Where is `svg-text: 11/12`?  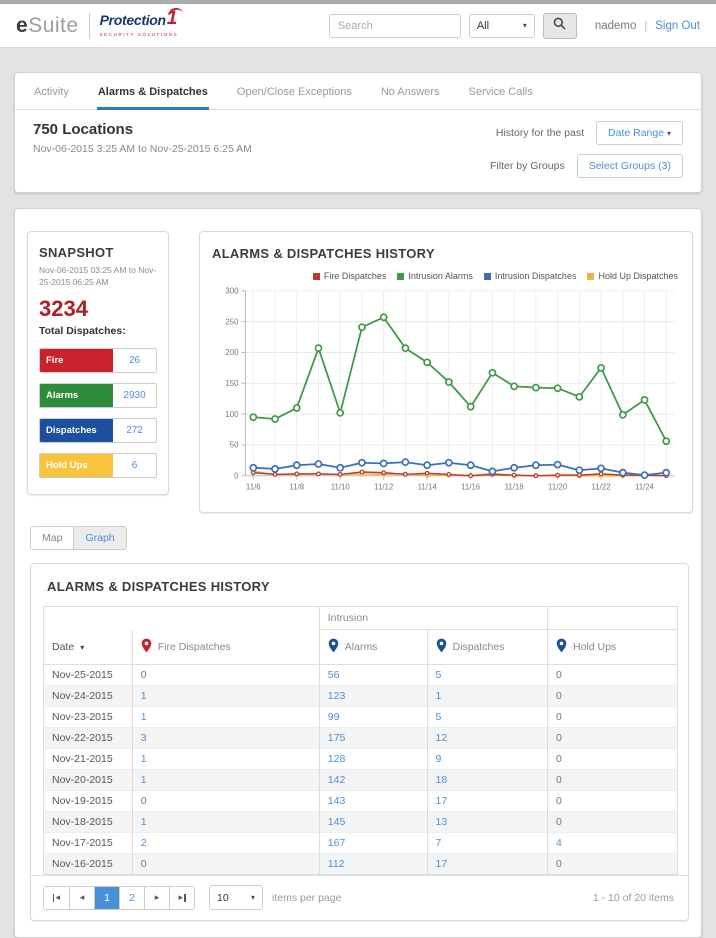
svg-text: 11/12 is located at coordinates (383, 486).